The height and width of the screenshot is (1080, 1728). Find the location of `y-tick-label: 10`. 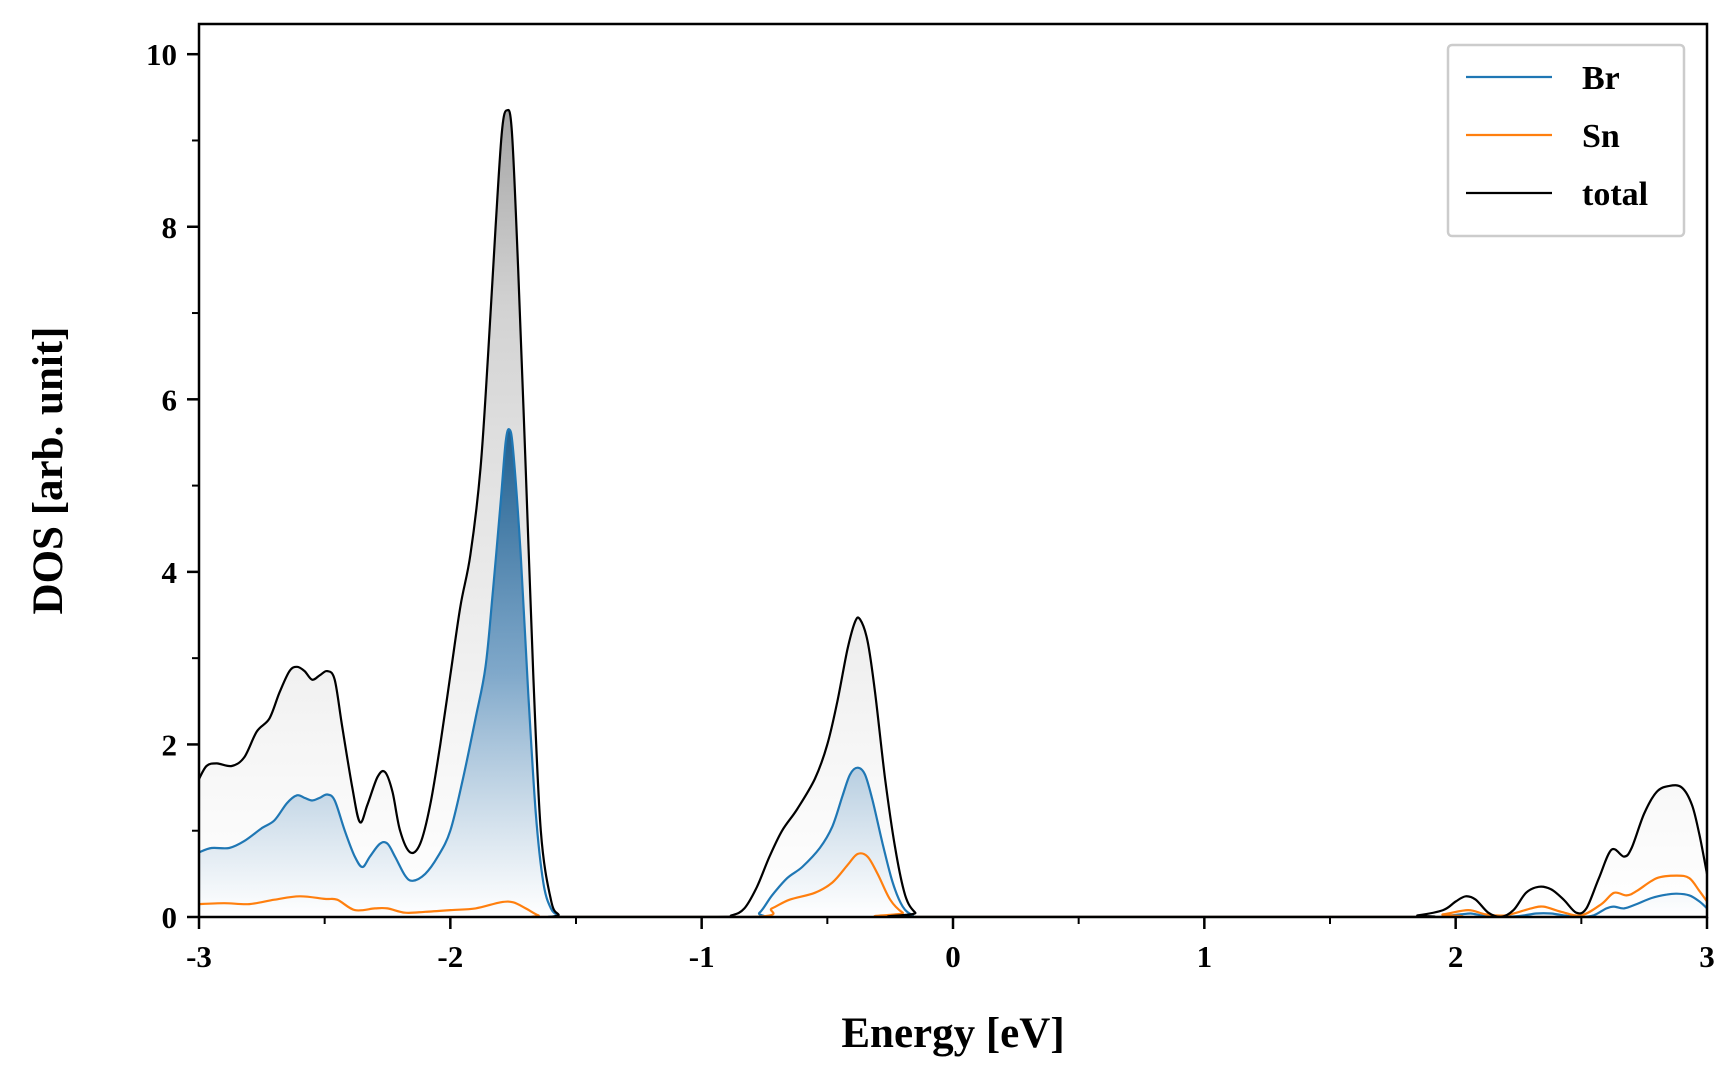

y-tick-label: 10 is located at coordinates (161, 54).